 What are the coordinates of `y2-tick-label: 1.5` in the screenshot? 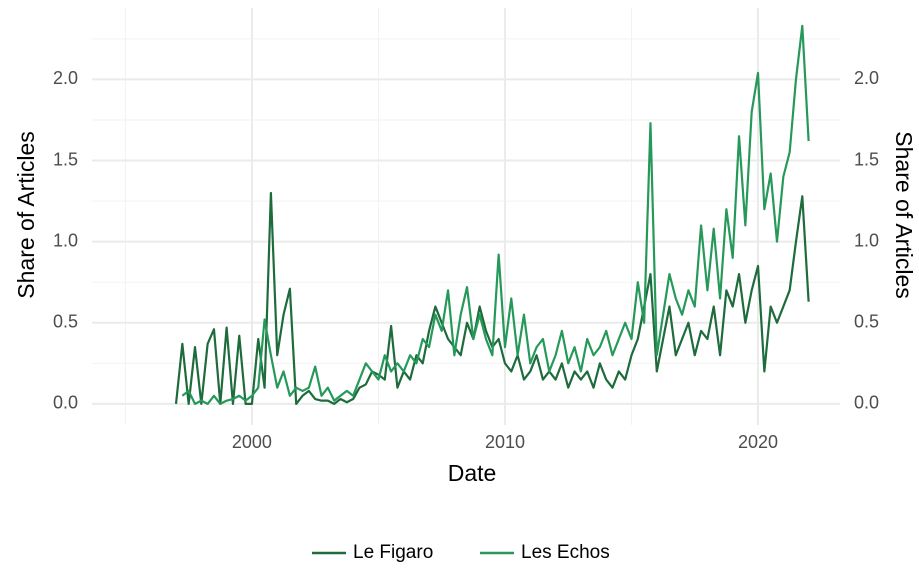 It's located at (866, 159).